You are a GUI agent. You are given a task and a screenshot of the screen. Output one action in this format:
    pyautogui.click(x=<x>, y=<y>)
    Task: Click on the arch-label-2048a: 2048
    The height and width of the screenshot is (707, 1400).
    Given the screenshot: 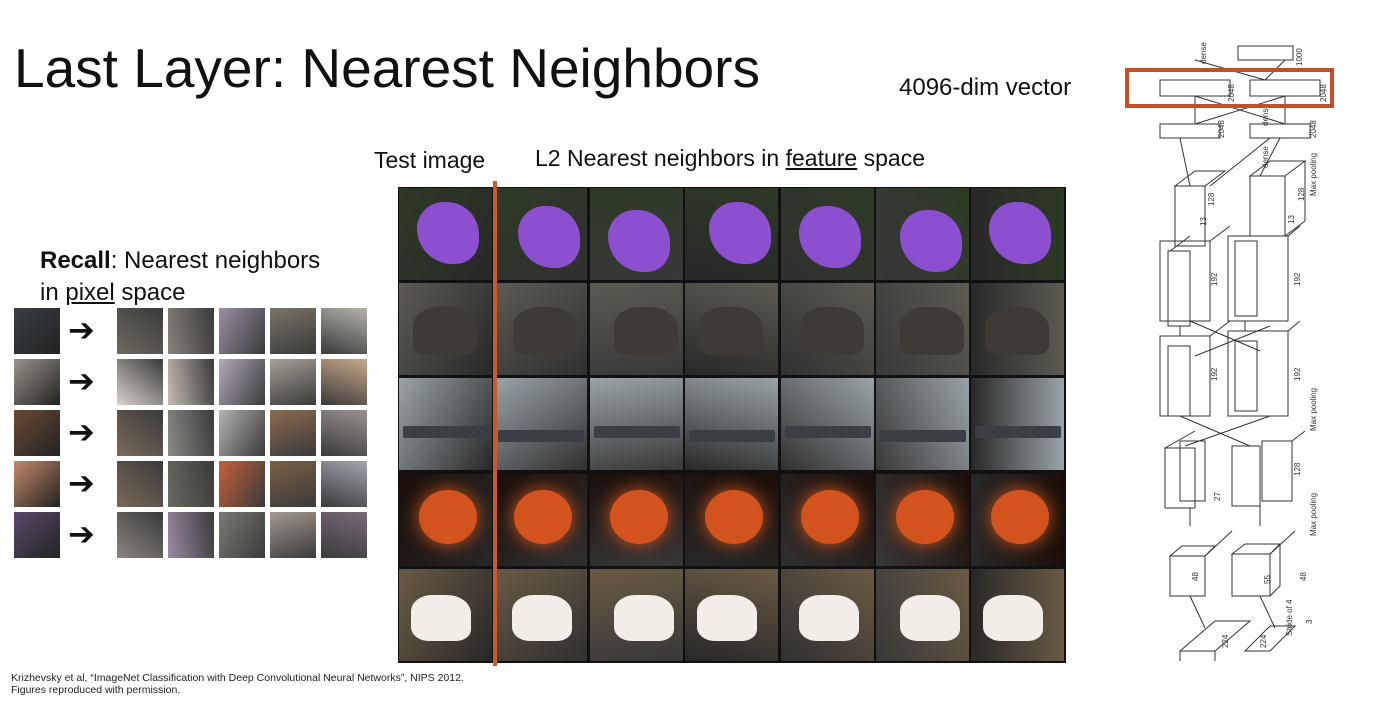 What is the action you would take?
    pyautogui.click(x=1231, y=93)
    